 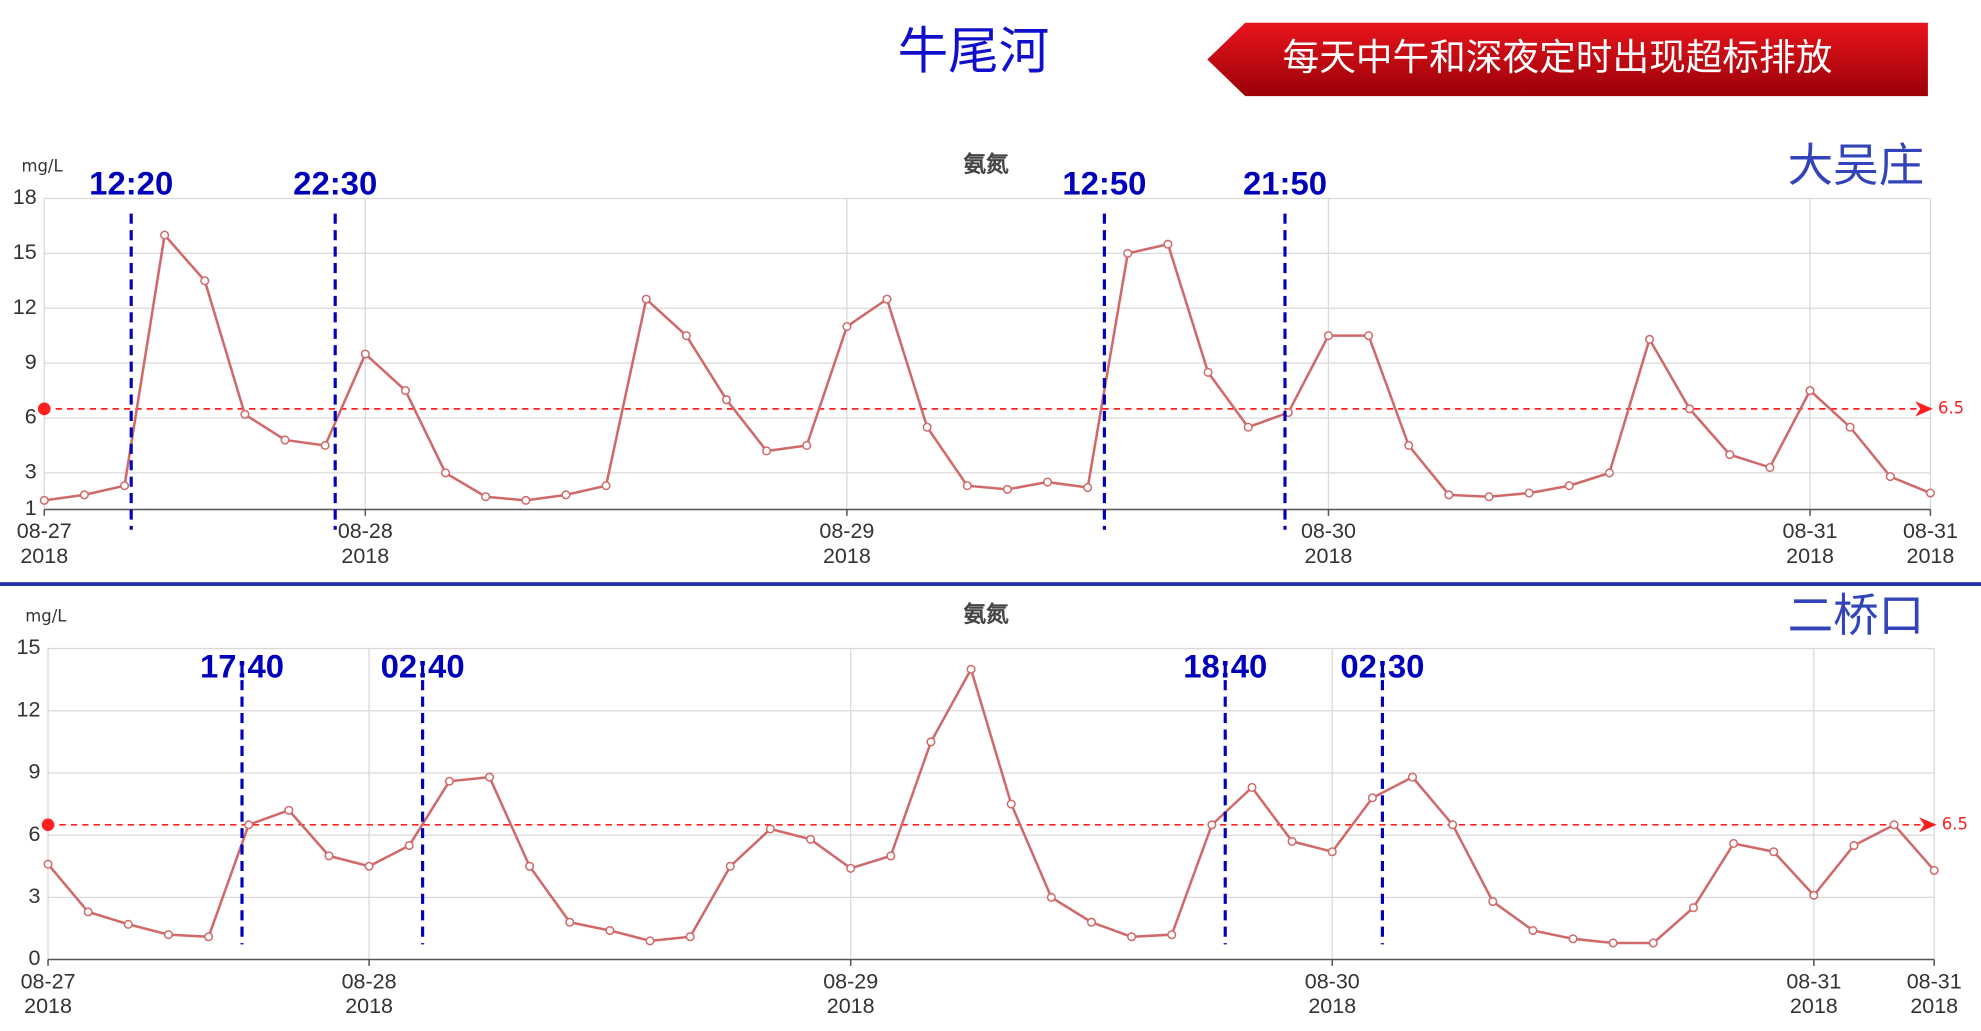 What do you see at coordinates (31, 472) in the screenshot?
I see `y-tick-label: 3` at bounding box center [31, 472].